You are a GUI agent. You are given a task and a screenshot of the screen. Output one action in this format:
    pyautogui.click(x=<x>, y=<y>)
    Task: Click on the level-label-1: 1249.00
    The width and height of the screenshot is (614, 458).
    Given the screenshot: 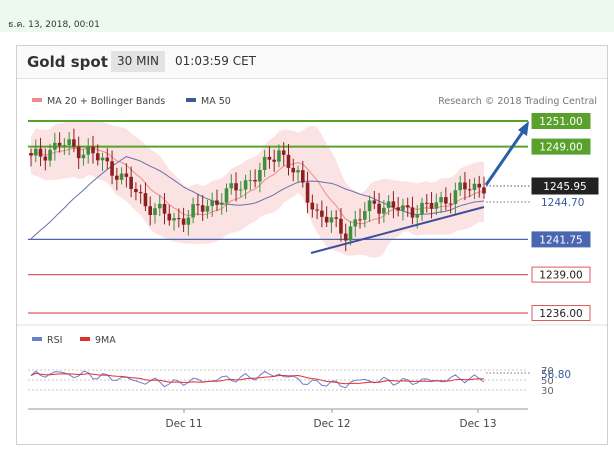 What is the action you would take?
    pyautogui.click(x=560, y=148)
    